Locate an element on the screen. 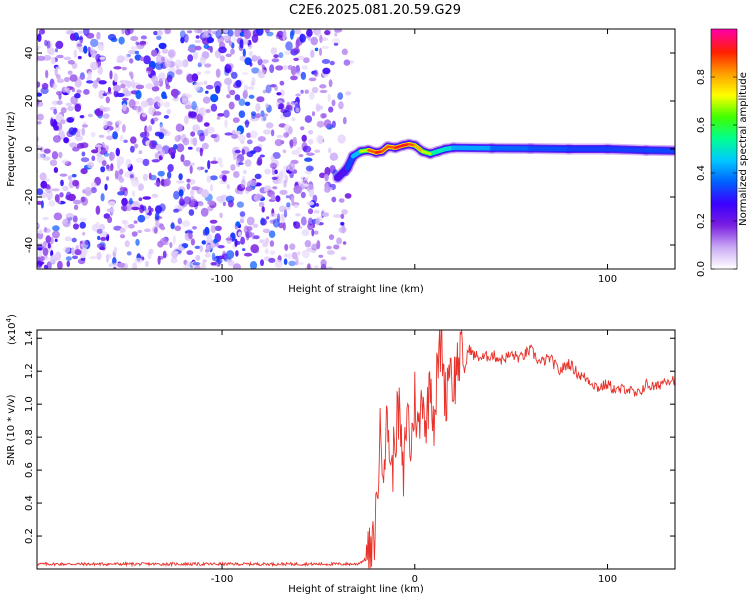 Image resolution: width=750 pixels, height=600 pixels. signal-track-segment is located at coordinates (426, 153).